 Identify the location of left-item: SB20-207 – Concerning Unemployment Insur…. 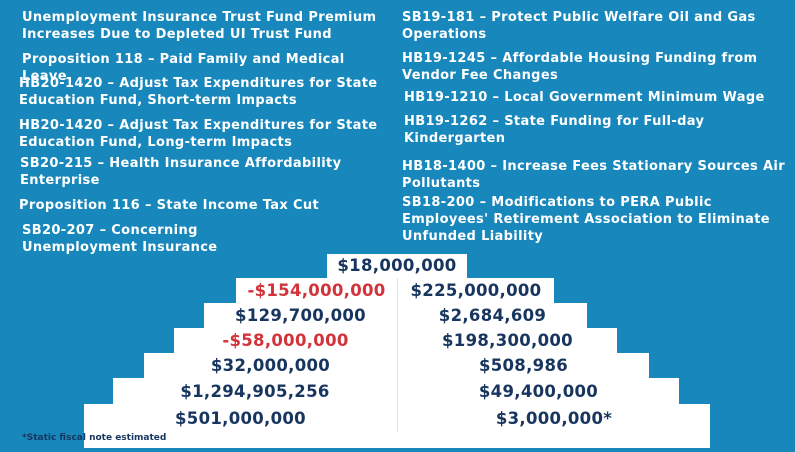
(120, 239).